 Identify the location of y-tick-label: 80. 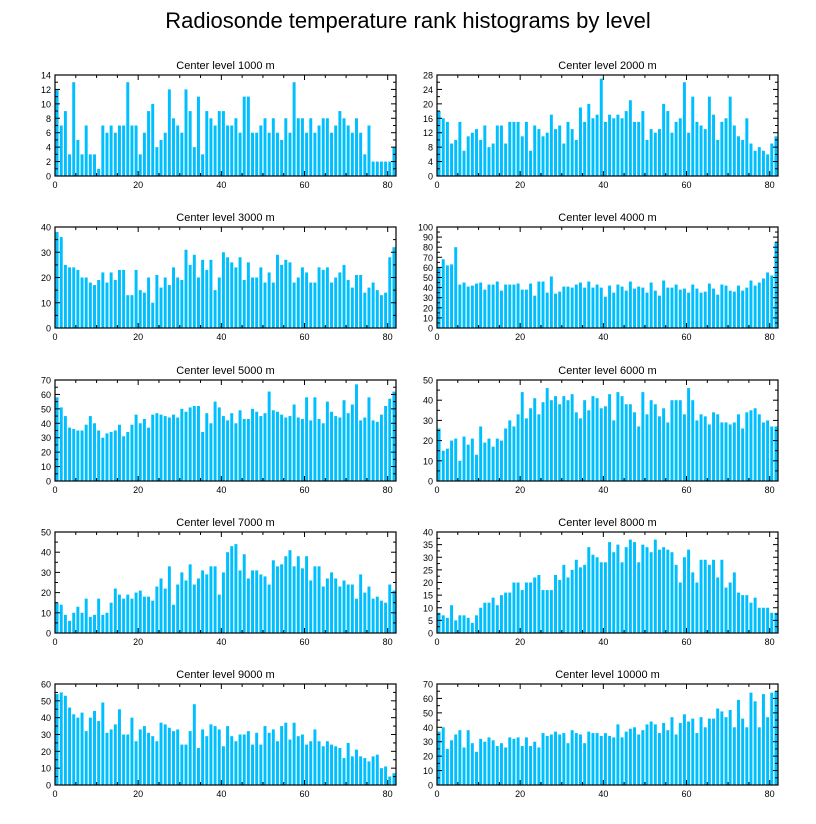
(428, 248).